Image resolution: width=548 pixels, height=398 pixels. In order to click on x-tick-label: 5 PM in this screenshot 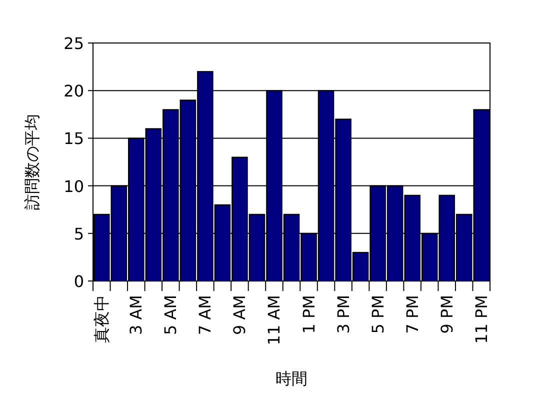, I will do `click(378, 314)`.